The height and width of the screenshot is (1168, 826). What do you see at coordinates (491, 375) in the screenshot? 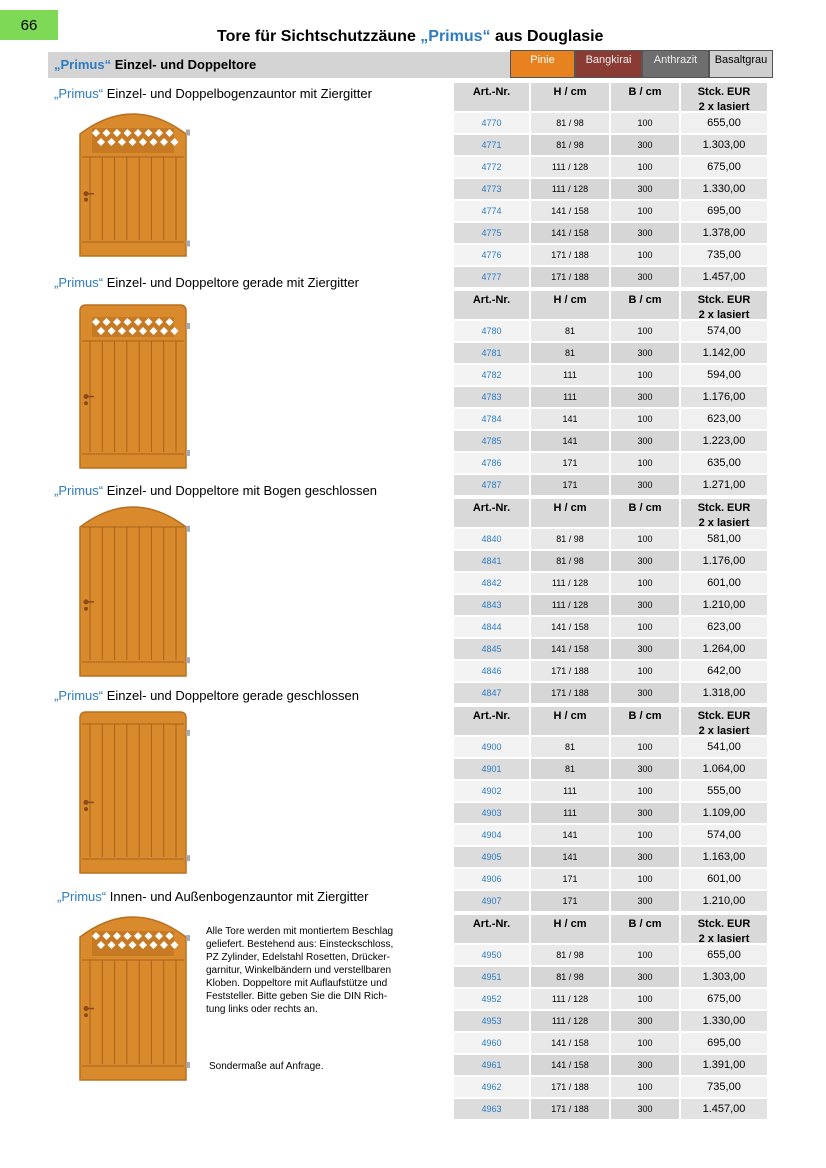
I see `table-cell: 4782` at bounding box center [491, 375].